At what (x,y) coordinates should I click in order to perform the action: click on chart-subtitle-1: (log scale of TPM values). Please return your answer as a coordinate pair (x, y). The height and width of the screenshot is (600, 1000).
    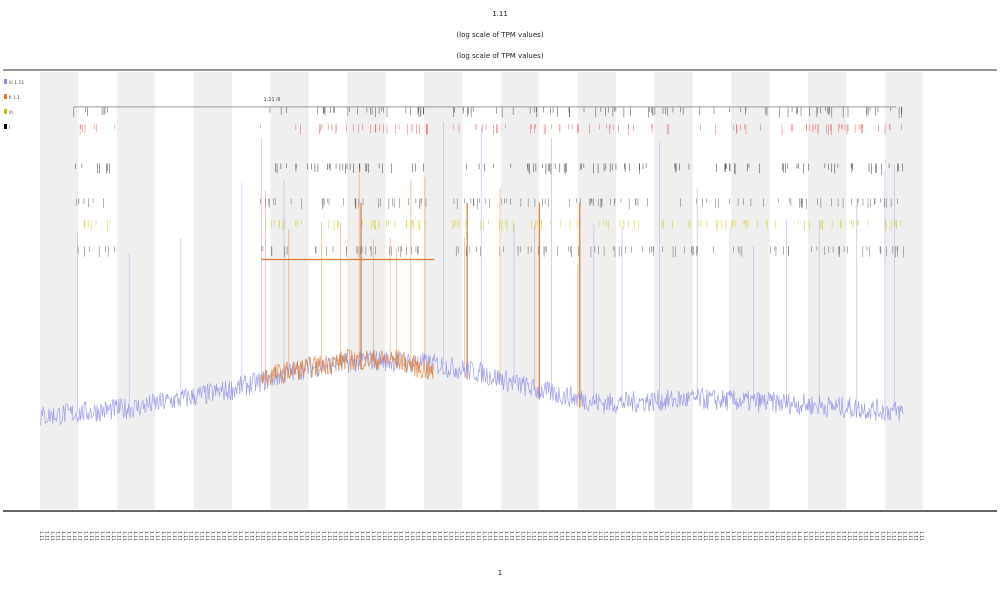
    Looking at the image, I should click on (499, 35).